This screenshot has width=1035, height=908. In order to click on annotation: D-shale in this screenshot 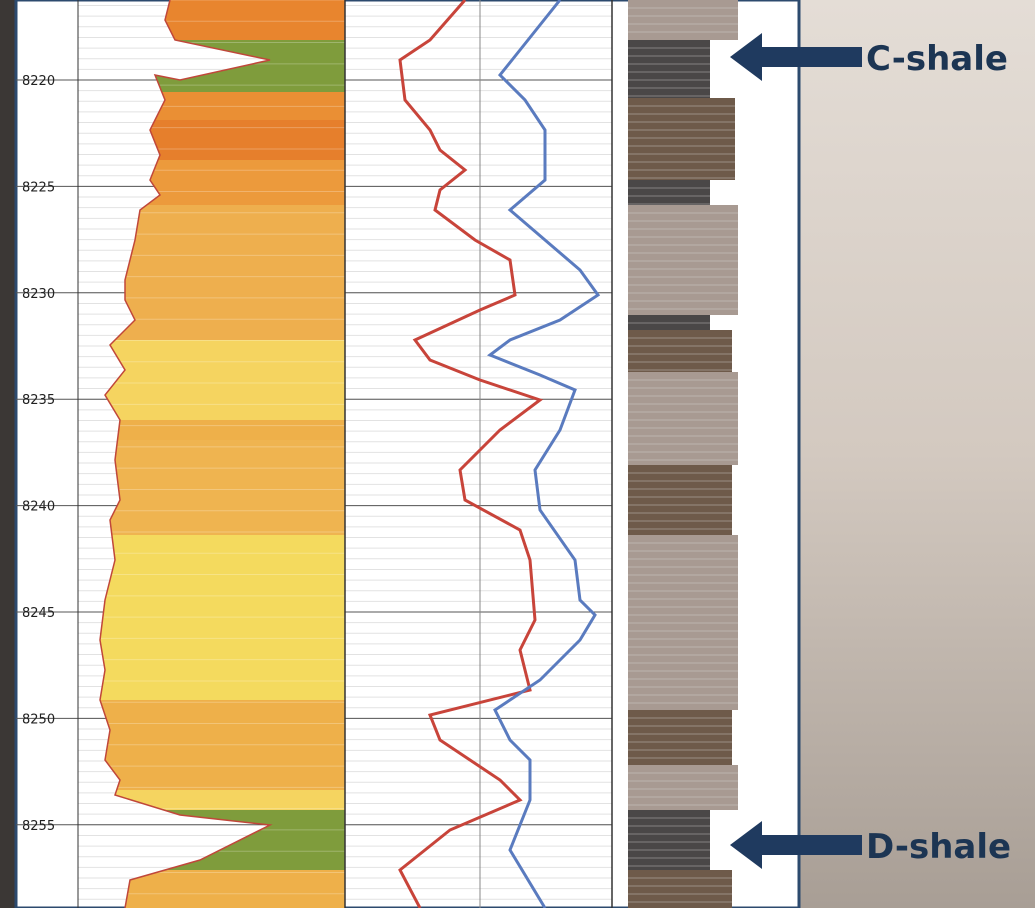, I will do `click(938, 847)`.